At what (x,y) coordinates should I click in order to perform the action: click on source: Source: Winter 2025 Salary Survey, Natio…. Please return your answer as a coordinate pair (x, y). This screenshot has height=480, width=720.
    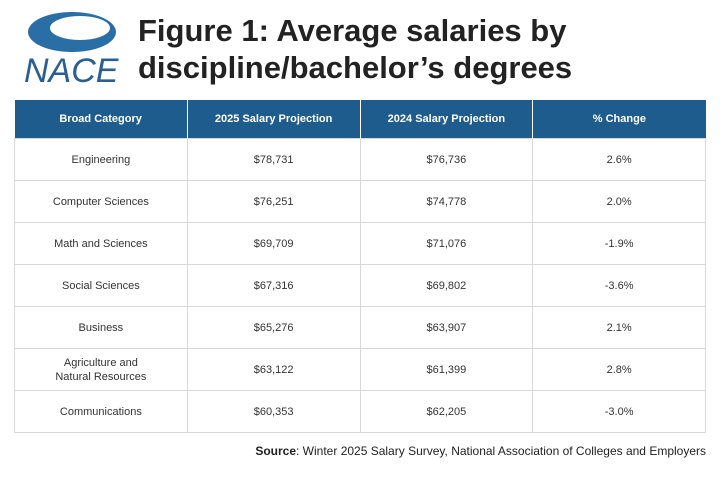
    Looking at the image, I should click on (480, 451).